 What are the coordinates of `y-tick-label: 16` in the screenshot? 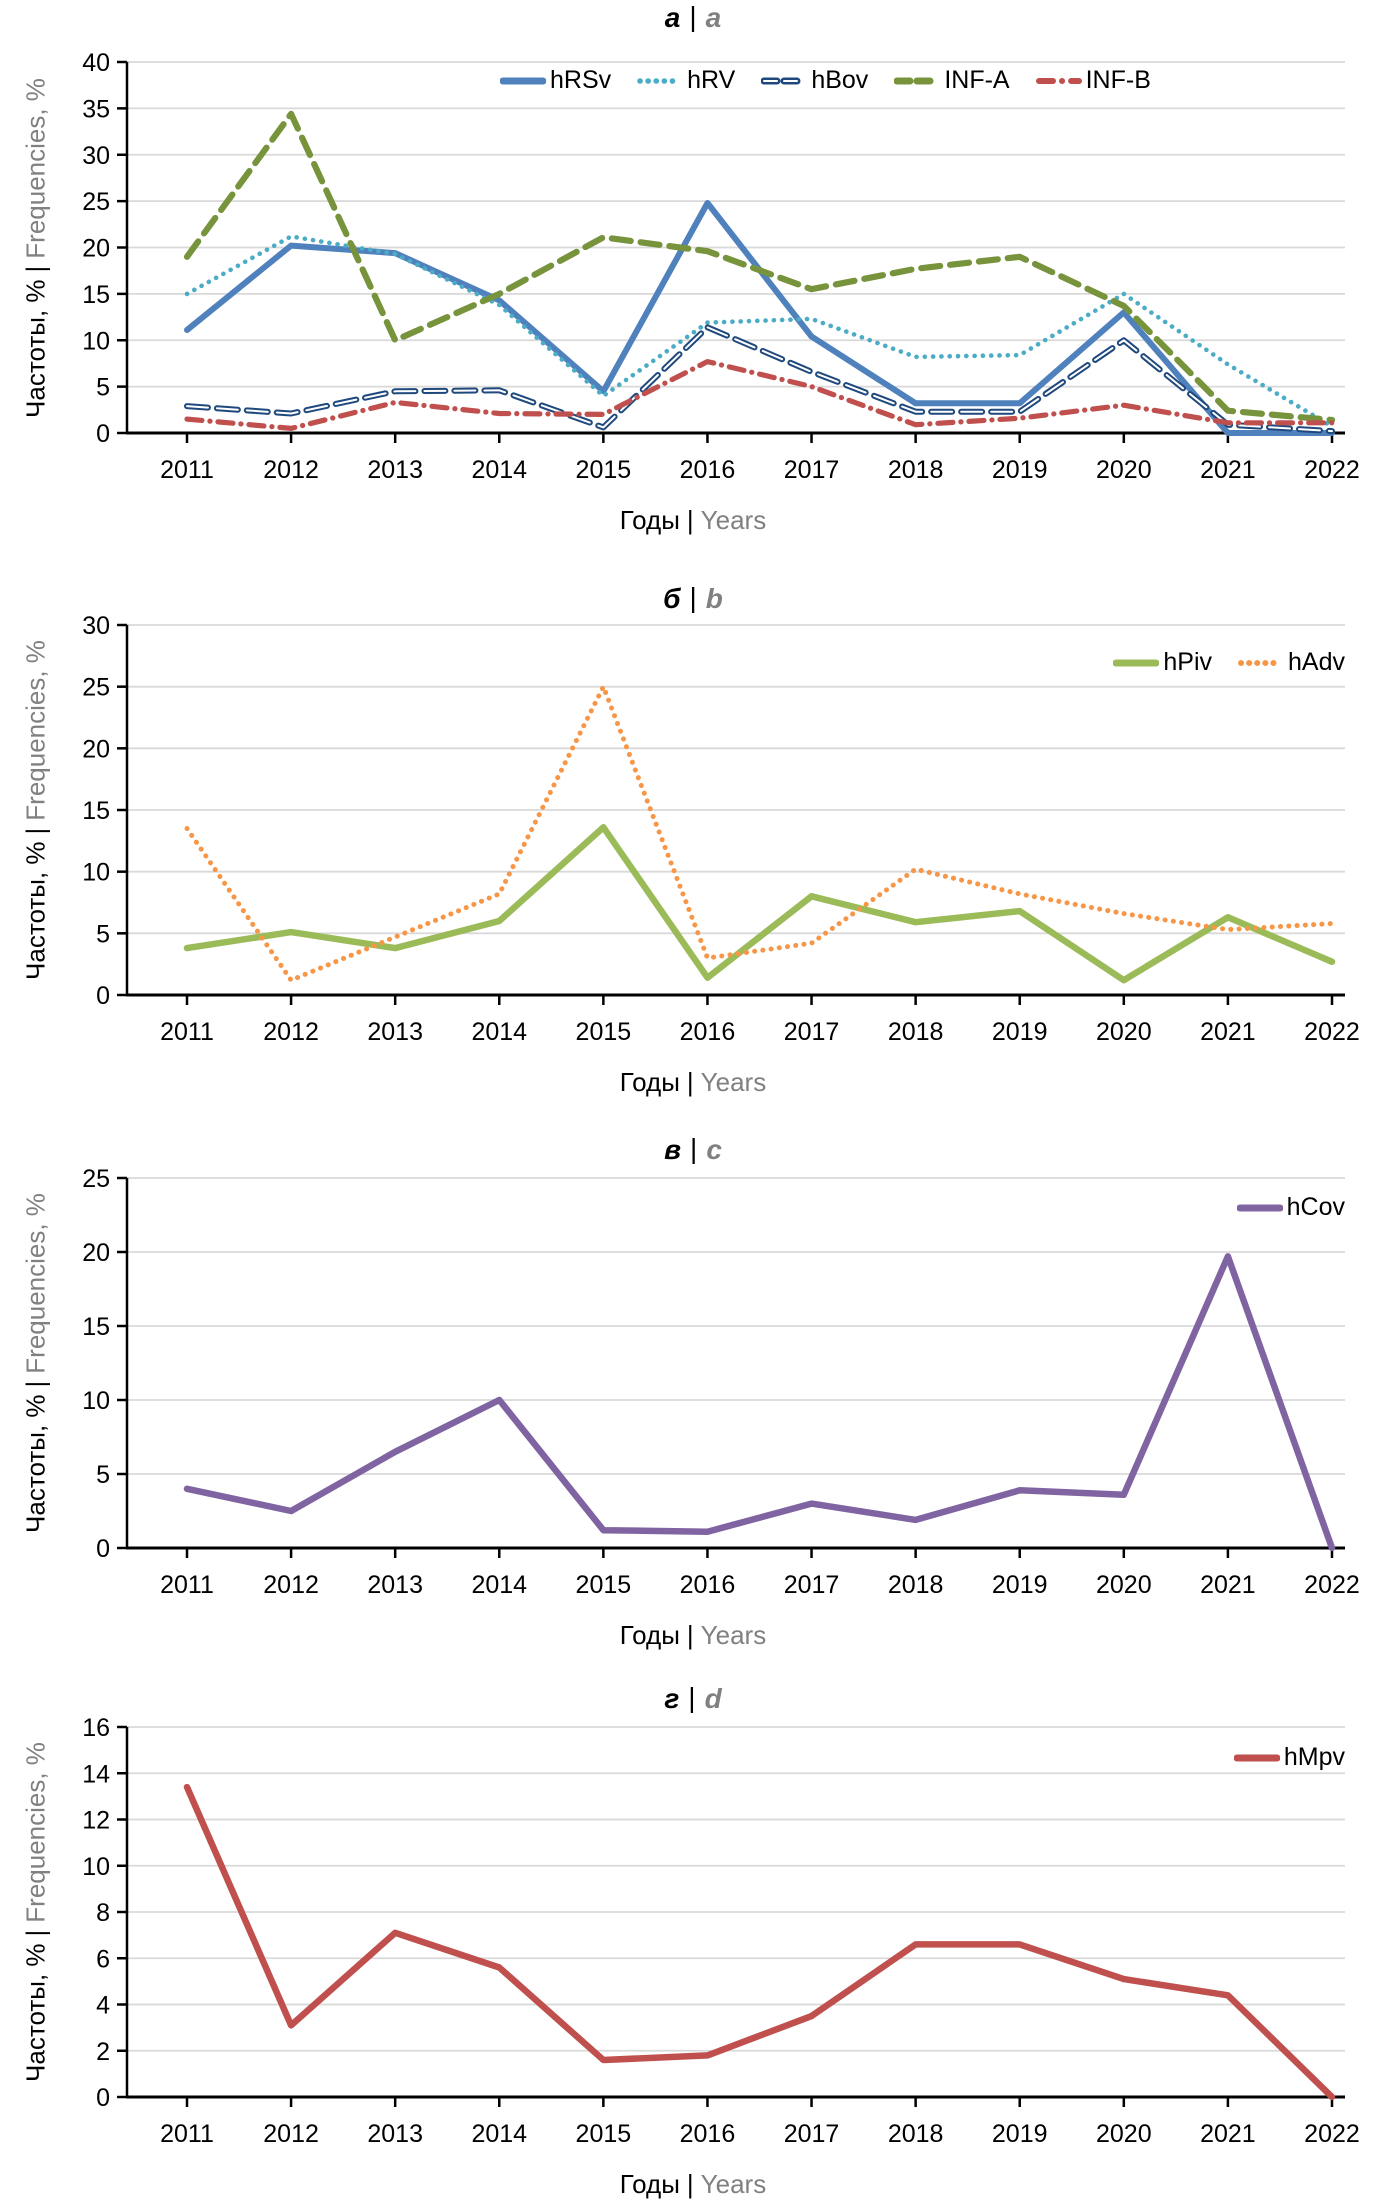 It's located at (96, 1728).